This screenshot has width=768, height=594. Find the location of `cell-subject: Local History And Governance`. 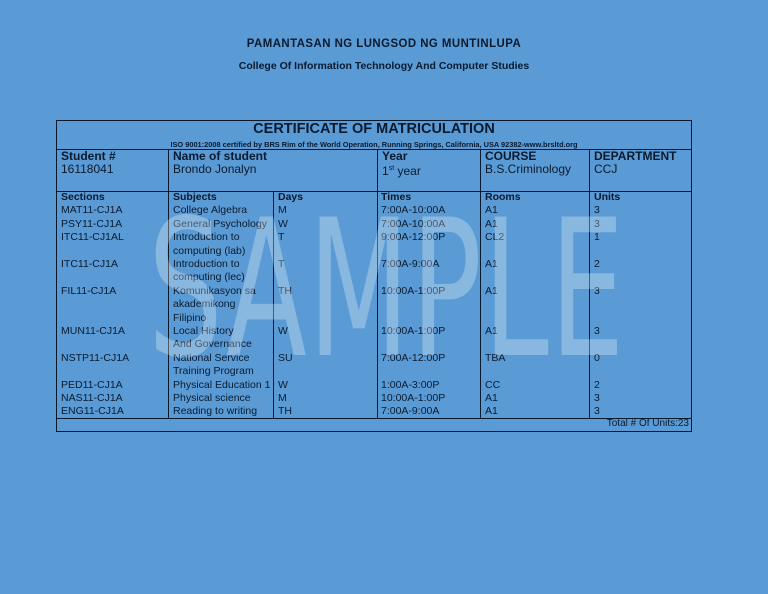

cell-subject: Local History And Governance is located at coordinates (212, 337).